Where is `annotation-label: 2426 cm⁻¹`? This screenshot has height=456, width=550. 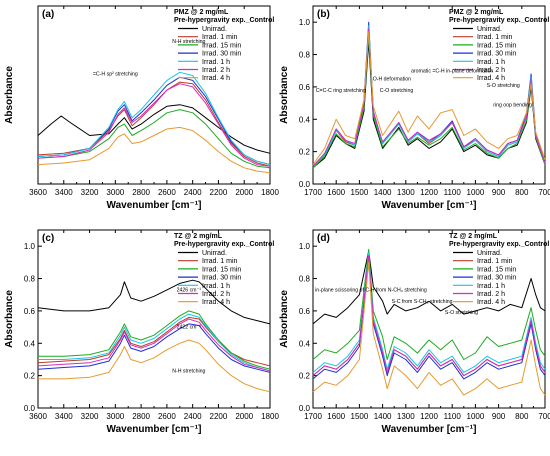 annotation-label: 2426 cm⁻¹ is located at coordinates (189, 290).